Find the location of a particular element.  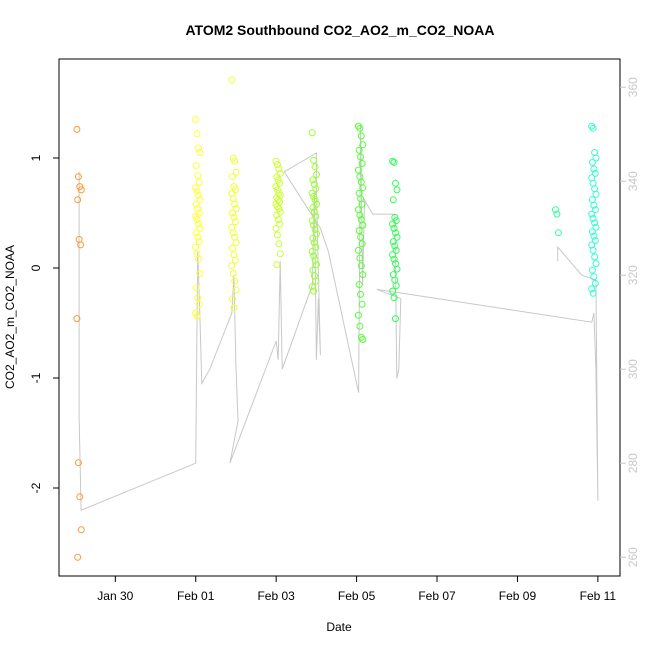

altitude-tick-label: 300 is located at coordinates (633, 369).